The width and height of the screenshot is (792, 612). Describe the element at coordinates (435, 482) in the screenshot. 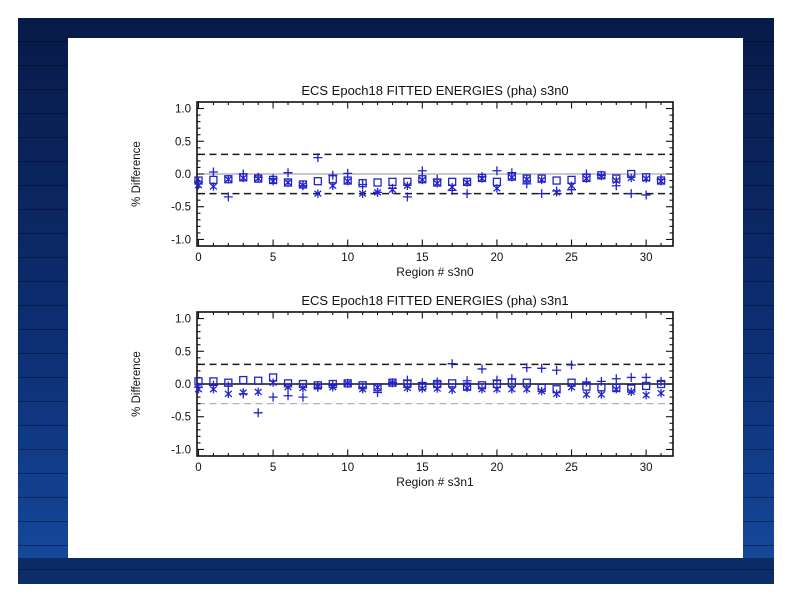

I see `x-axis-label: Region # s3n1` at that location.